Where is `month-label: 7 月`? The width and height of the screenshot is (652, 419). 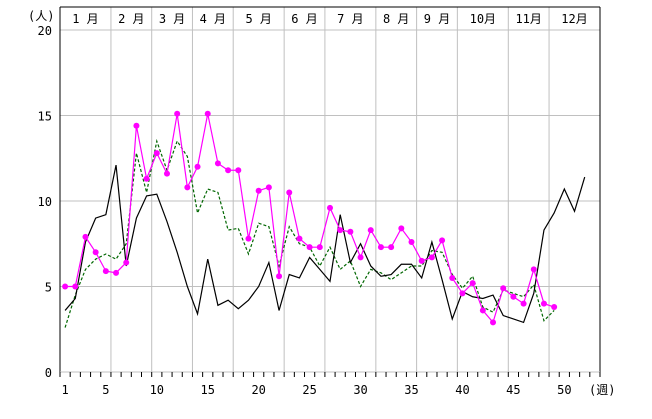 month-label: 7 月 is located at coordinates (350, 19).